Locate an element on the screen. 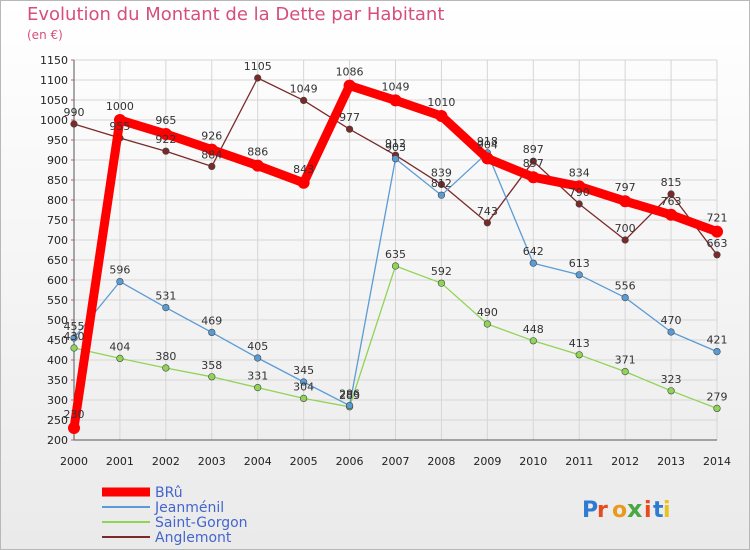 The width and height of the screenshot is (750, 550). data-label: 531 is located at coordinates (165, 296).